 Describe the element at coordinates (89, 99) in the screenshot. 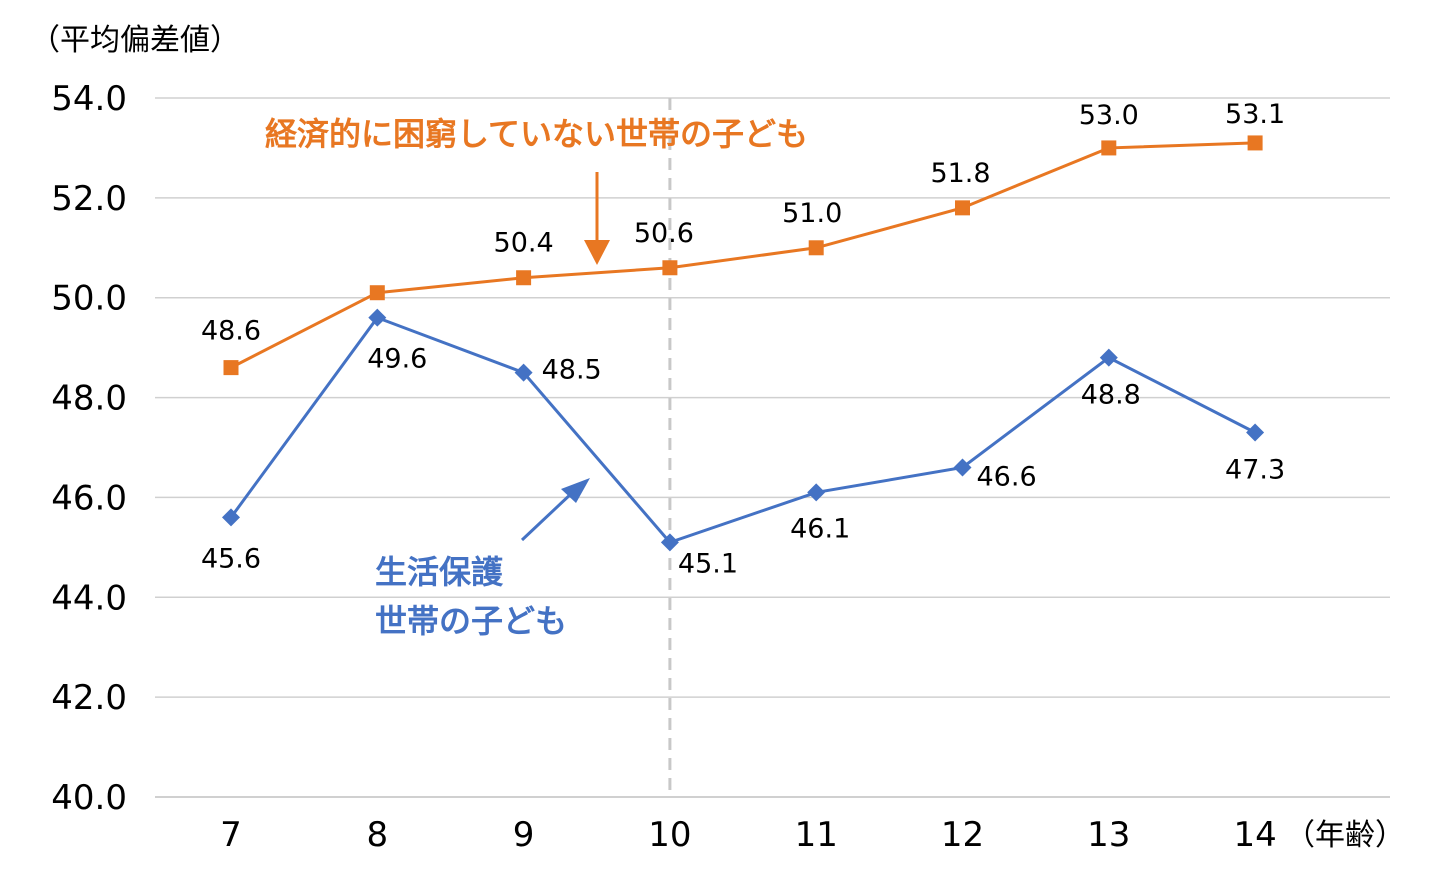

I see `y-tick-label: 54.0` at that location.